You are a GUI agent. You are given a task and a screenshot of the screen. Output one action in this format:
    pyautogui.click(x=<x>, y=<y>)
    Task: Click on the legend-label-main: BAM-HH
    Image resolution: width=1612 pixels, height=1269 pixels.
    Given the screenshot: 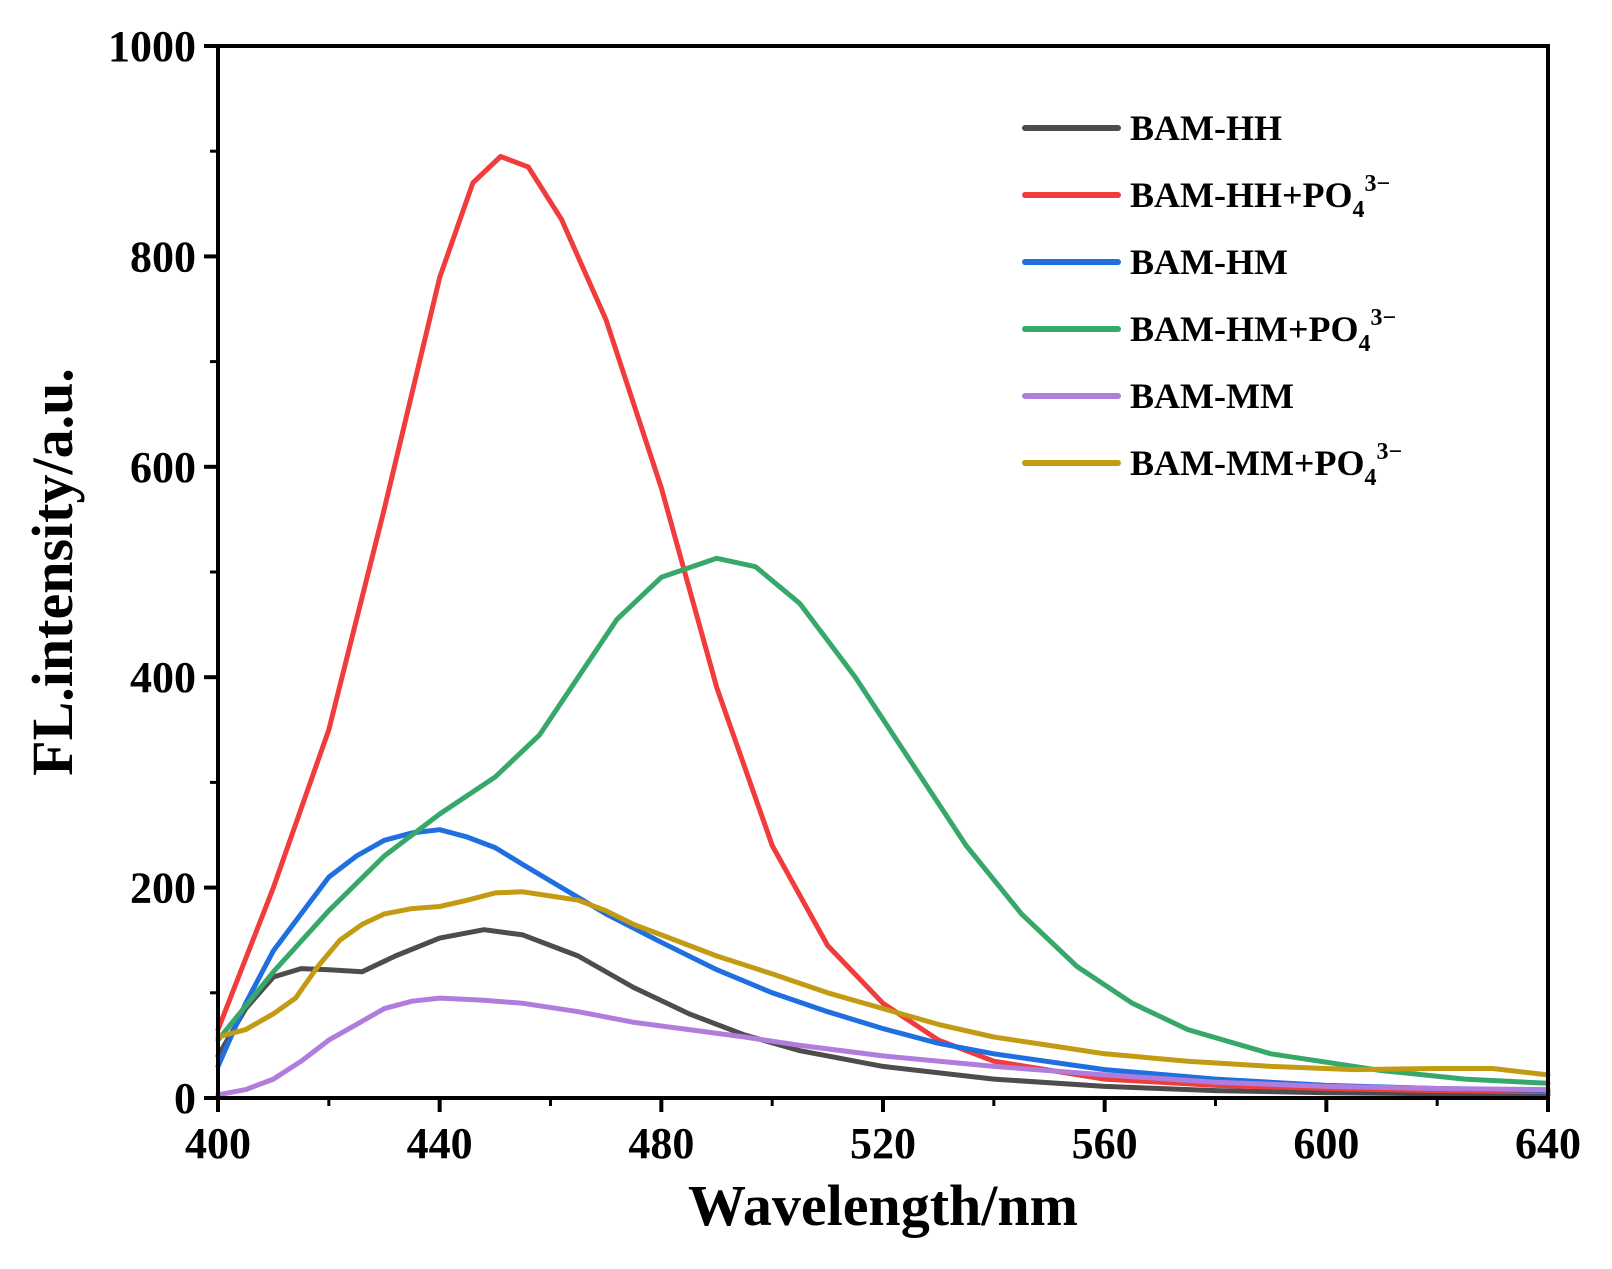 What is the action you would take?
    pyautogui.click(x=1206, y=128)
    